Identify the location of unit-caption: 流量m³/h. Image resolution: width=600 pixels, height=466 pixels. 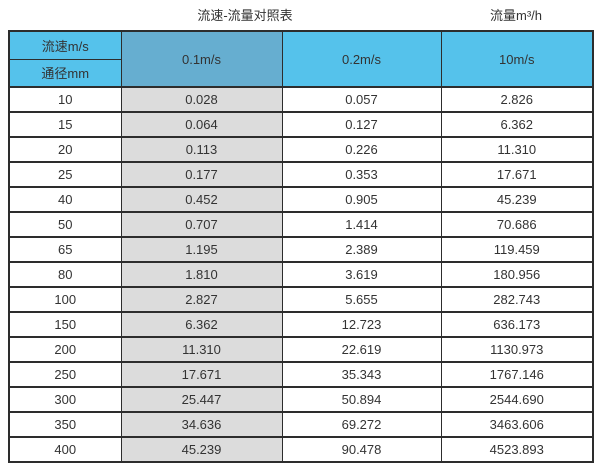
(515, 15).